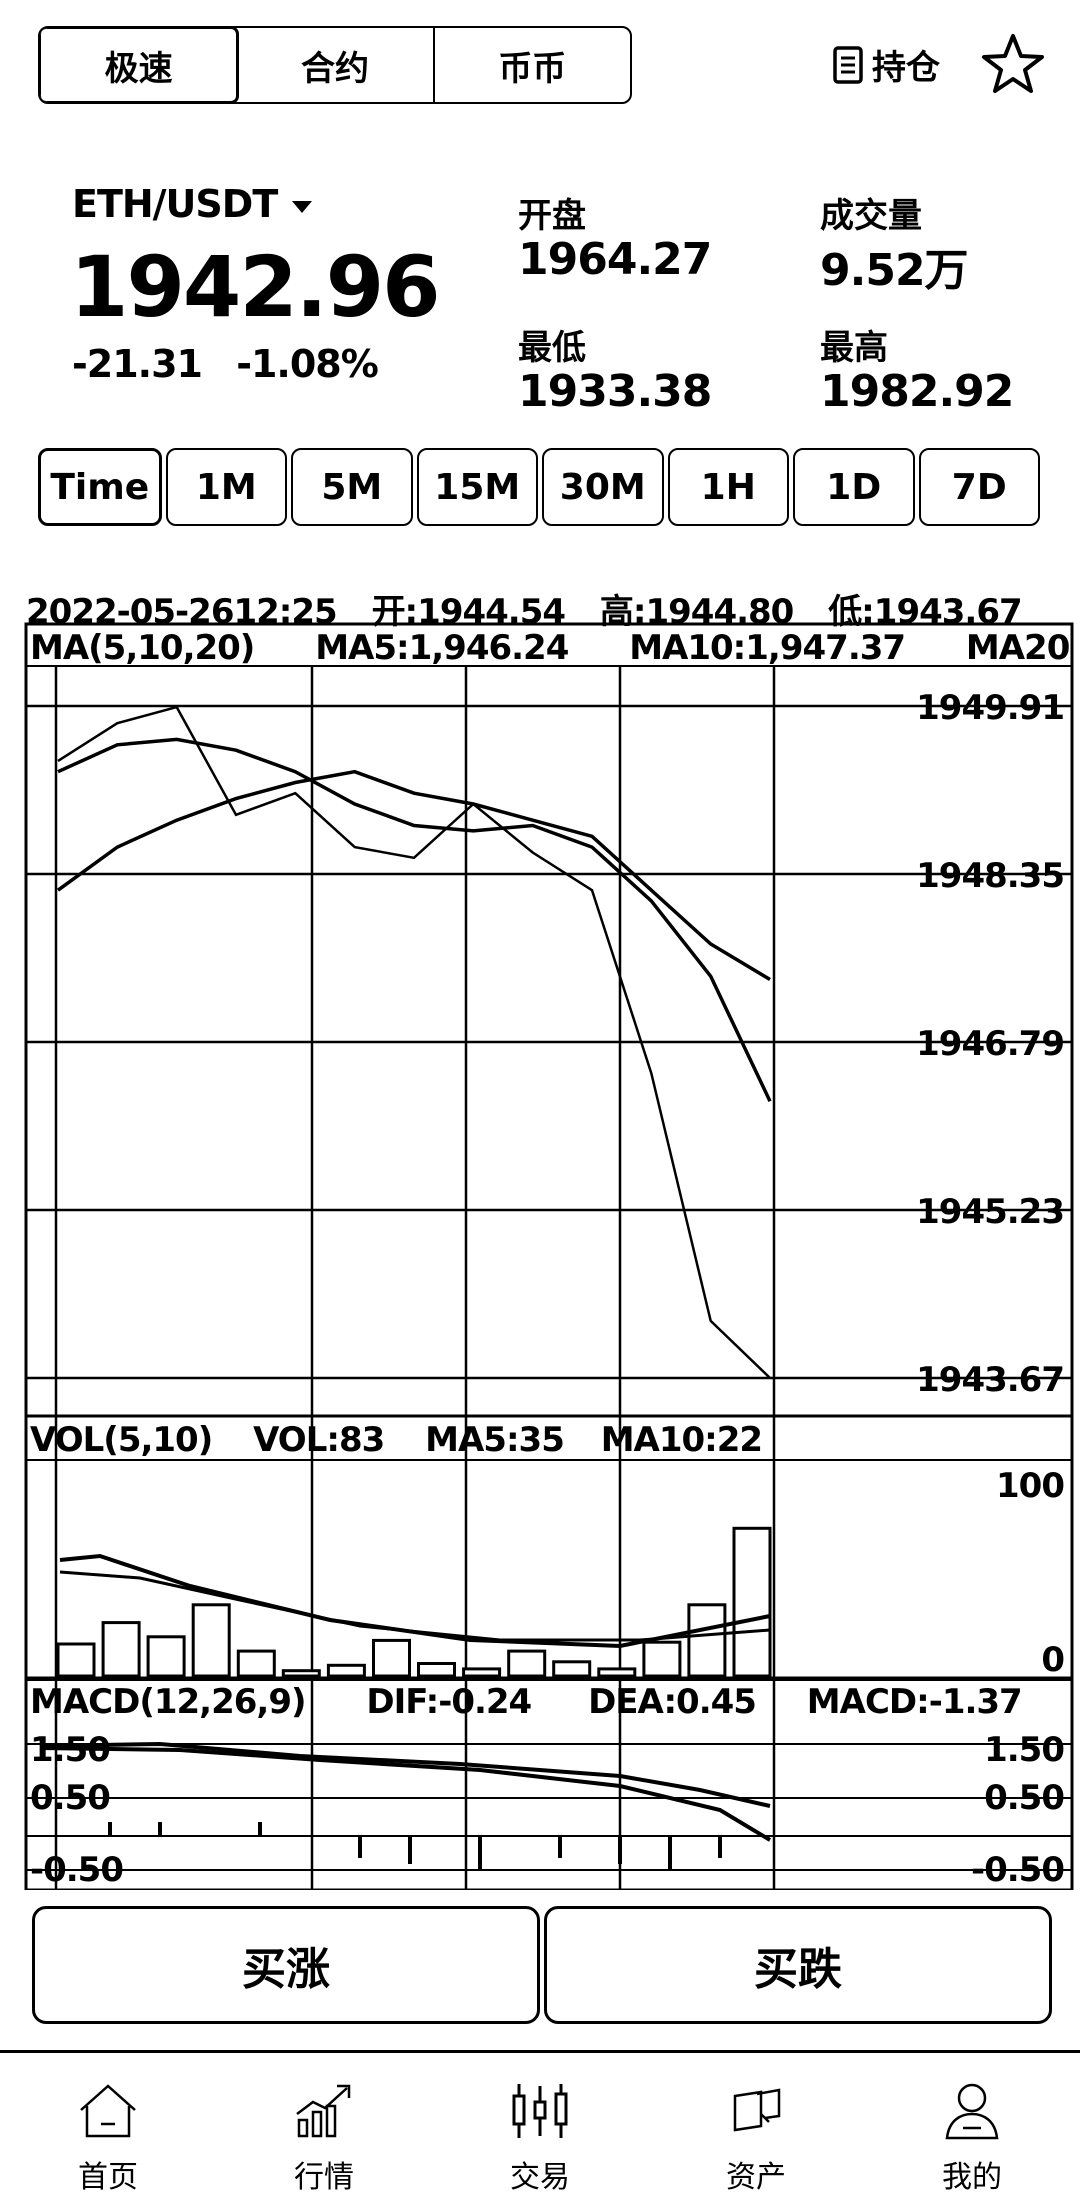 This screenshot has width=1080, height=2206. What do you see at coordinates (894, 270) in the screenshot?
I see `volume-value: 9.52万` at bounding box center [894, 270].